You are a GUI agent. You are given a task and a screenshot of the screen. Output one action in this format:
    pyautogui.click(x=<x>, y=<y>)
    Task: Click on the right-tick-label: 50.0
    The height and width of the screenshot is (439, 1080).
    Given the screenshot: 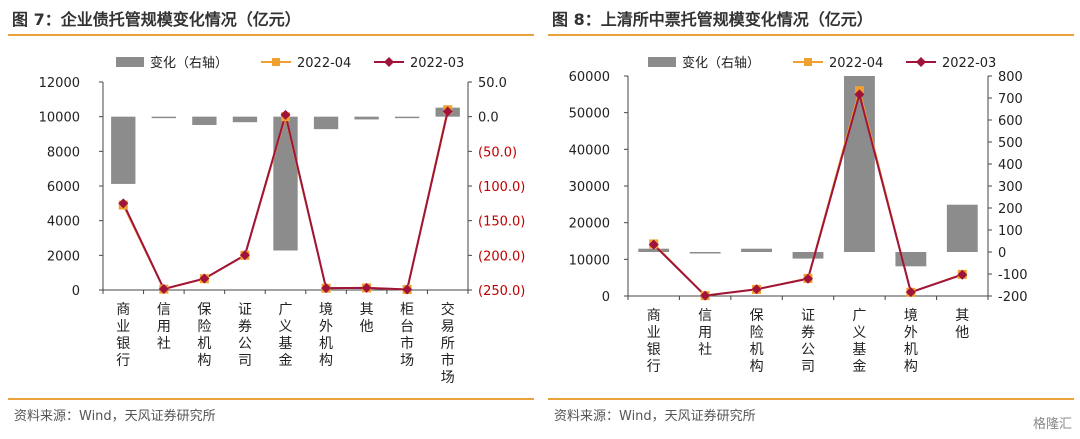 What is the action you would take?
    pyautogui.click(x=492, y=83)
    